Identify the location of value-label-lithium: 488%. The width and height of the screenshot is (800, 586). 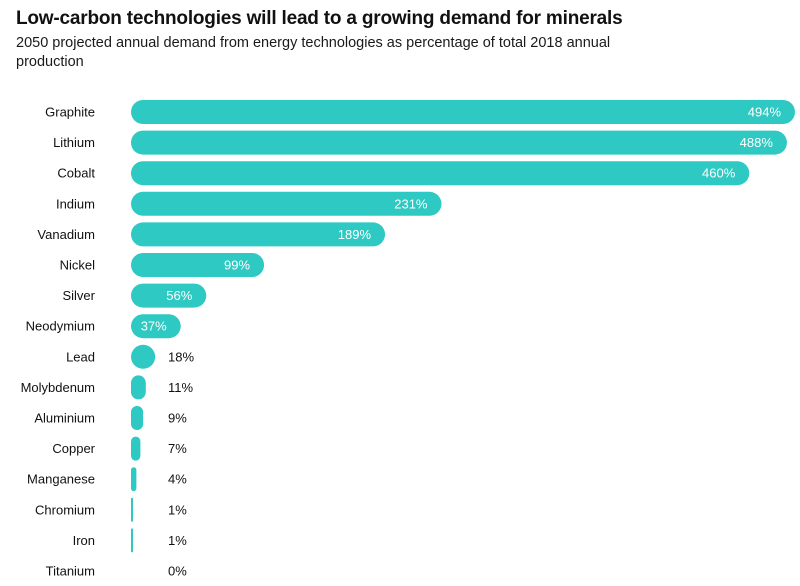
(757, 142).